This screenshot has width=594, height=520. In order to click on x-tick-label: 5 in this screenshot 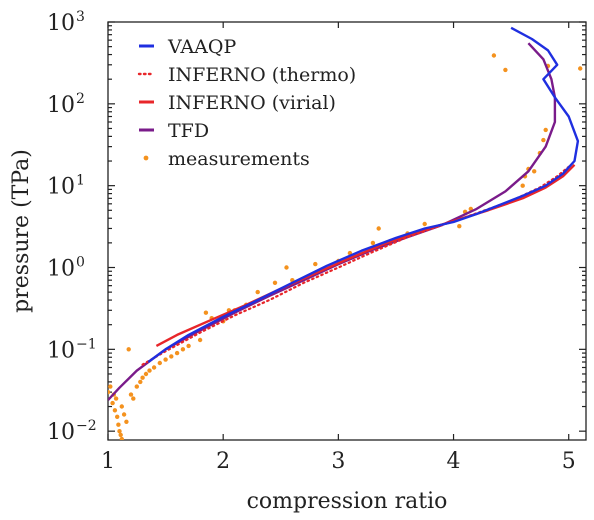, I will do `click(569, 461)`.